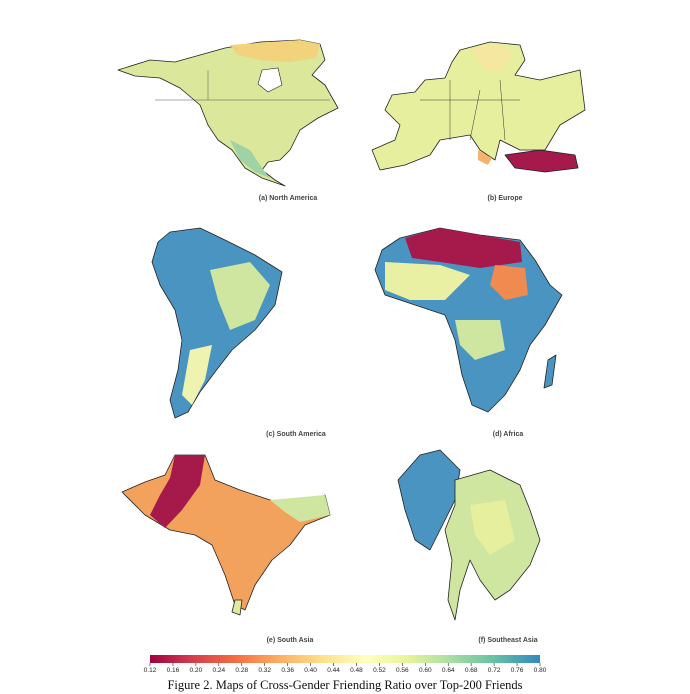 This screenshot has width=690, height=694. Describe the element at coordinates (218, 670) in the screenshot. I see `colorbar-tick-label: 0.24` at that location.